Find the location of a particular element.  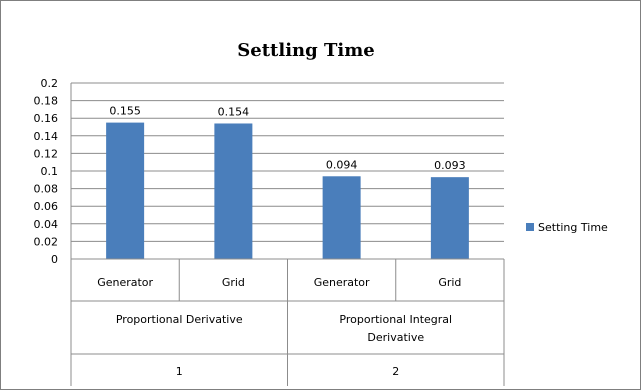

y-axis-ticks: 0.2 0.18 0.16 0.14 0.12 0.1 0.08 0.06 0.04 0.02 0 is located at coordinates (46, 171).